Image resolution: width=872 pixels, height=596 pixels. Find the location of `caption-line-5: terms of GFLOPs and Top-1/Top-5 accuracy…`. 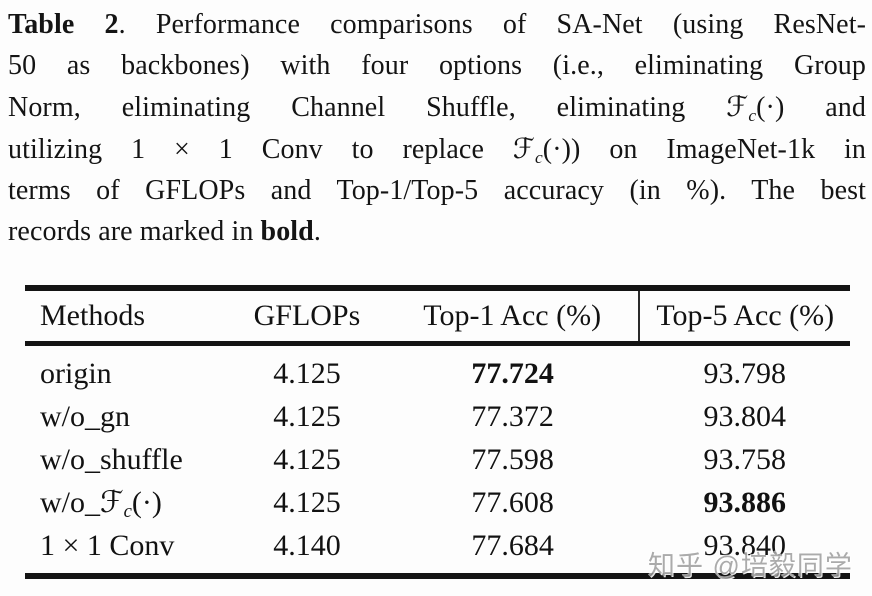

caption-line-5: terms of GFLOPs and Top-1/Top-5 accuracy… is located at coordinates (437, 190).